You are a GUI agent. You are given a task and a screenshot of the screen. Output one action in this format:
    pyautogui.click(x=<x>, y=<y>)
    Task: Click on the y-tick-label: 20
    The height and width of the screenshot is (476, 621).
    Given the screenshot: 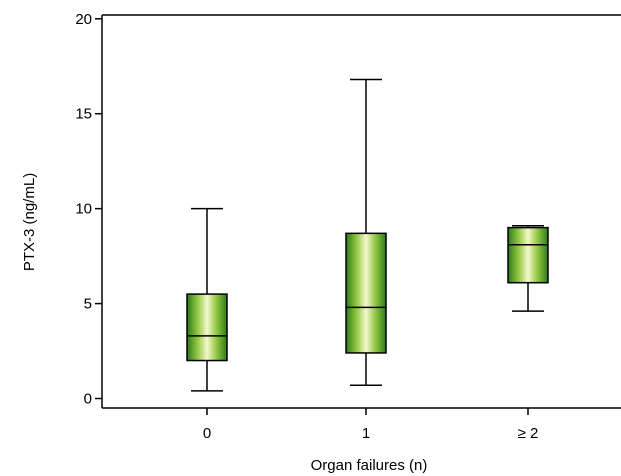 What is the action you would take?
    pyautogui.click(x=83, y=19)
    